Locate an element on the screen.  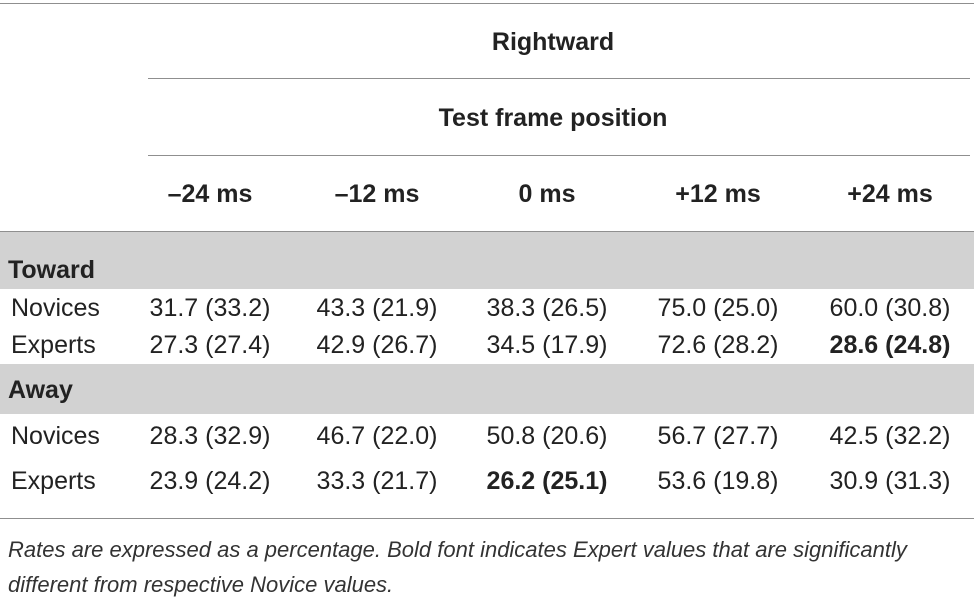
table-cell: 53.6 (19.8) is located at coordinates (718, 481).